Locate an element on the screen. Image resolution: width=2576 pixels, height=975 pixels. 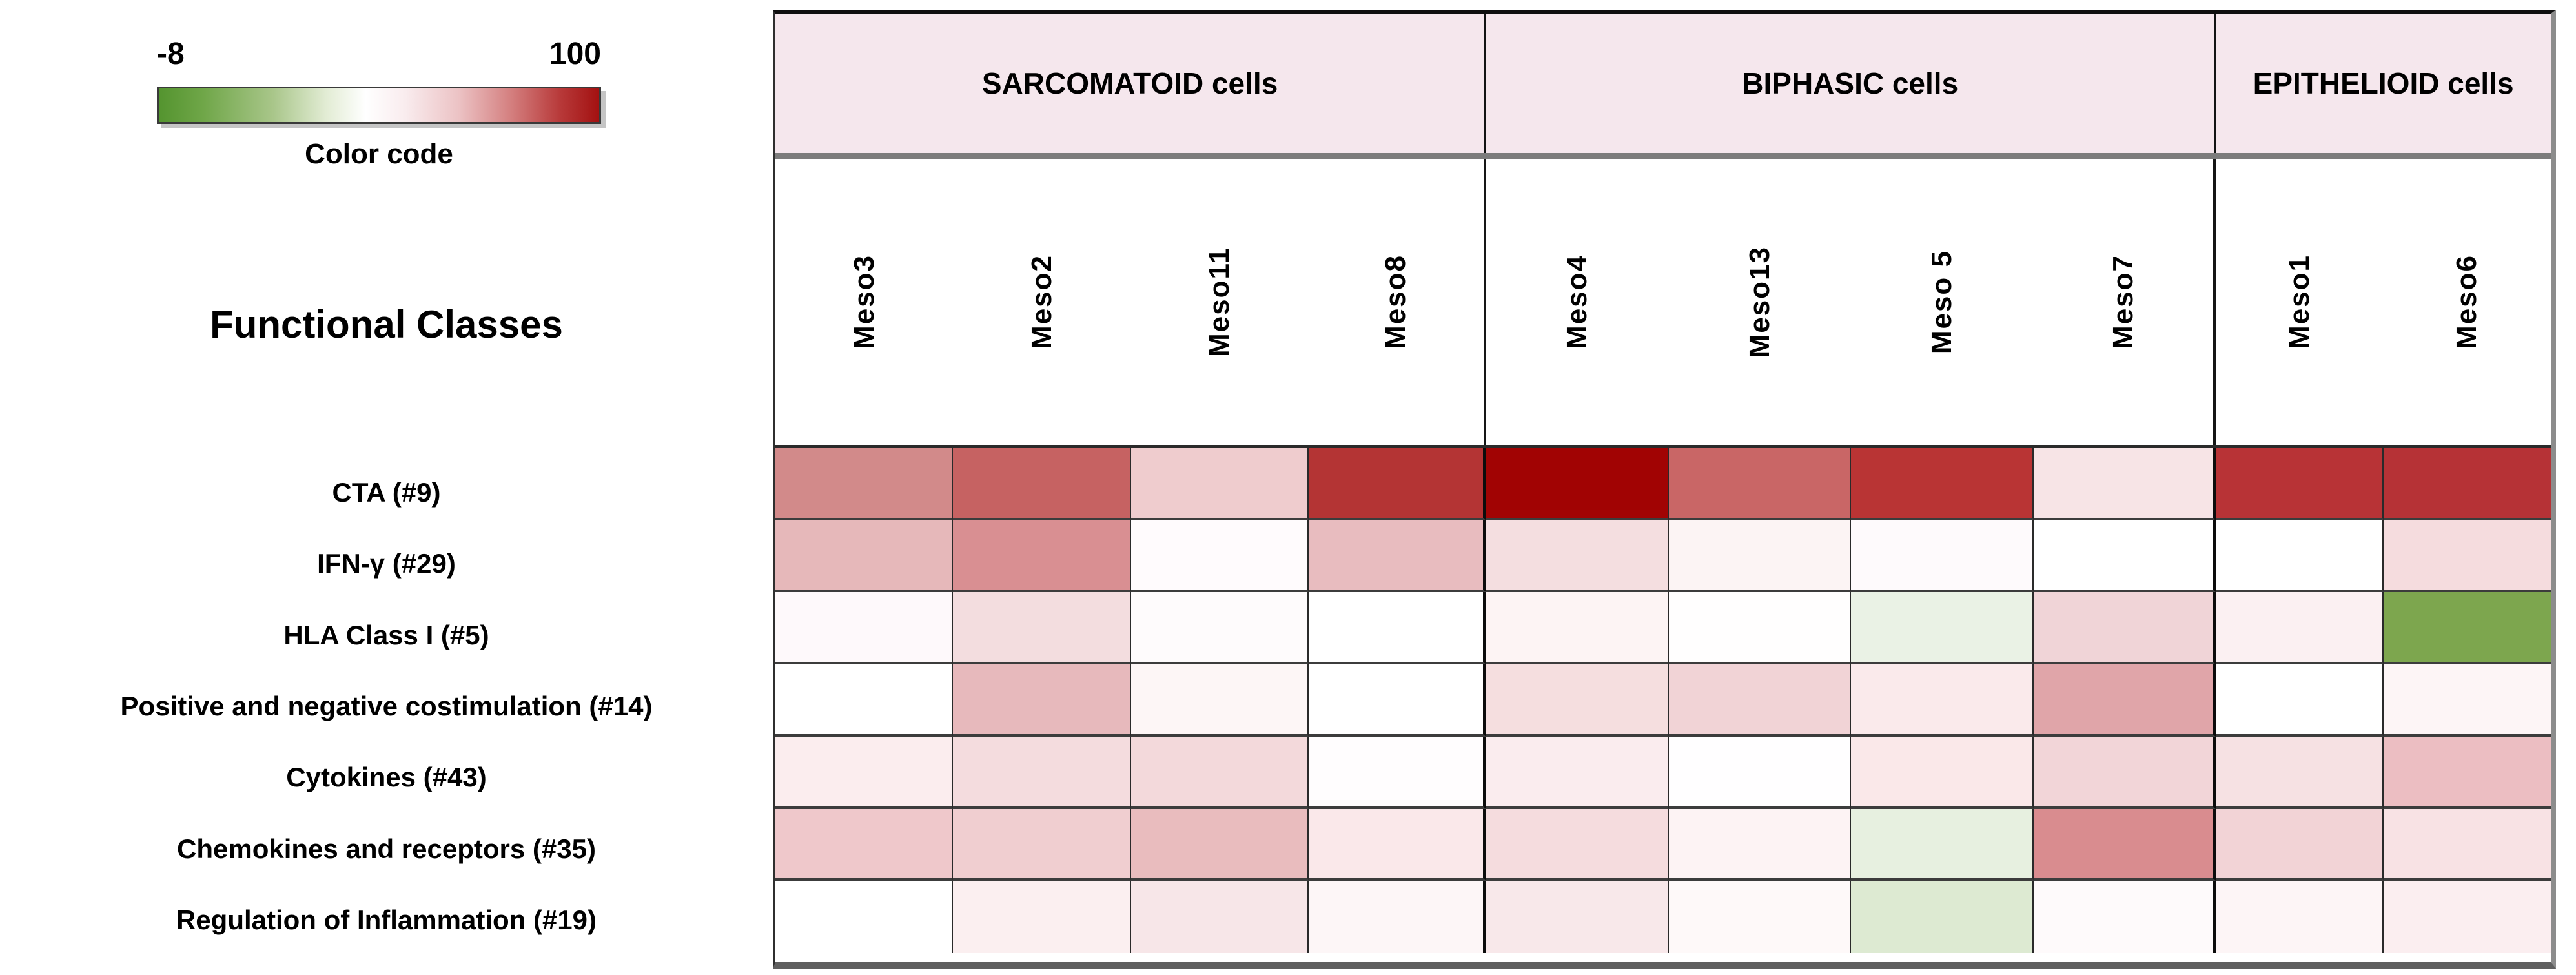
column-header-cell: Meso8 is located at coordinates (1398, 302).